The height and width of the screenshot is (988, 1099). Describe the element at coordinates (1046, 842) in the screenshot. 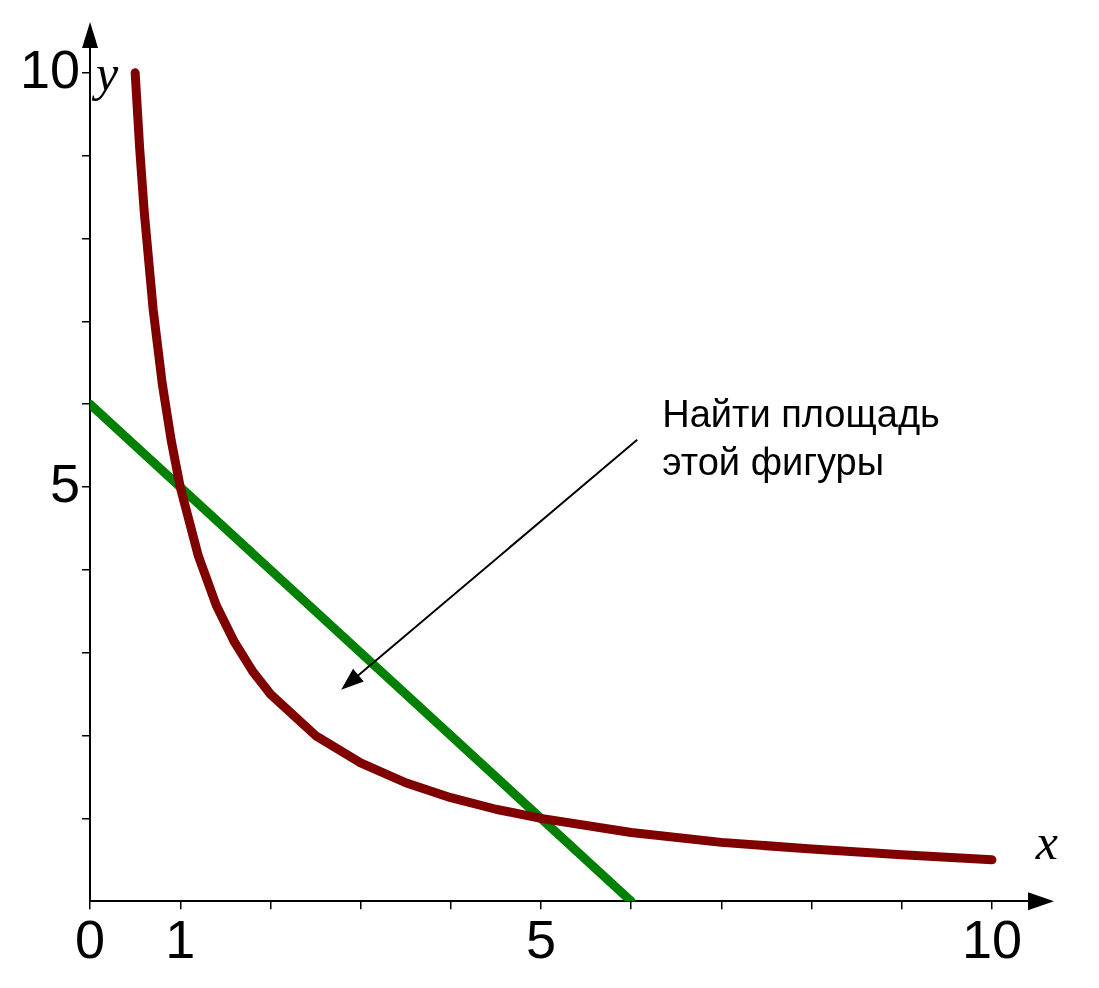

I see `x-axis-title: x` at that location.